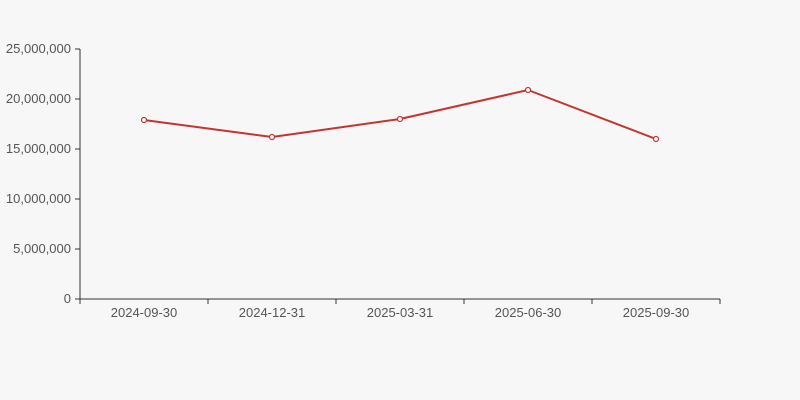 The height and width of the screenshot is (400, 800). What do you see at coordinates (67, 298) in the screenshot?
I see `y-axis-tick-label: 0` at bounding box center [67, 298].